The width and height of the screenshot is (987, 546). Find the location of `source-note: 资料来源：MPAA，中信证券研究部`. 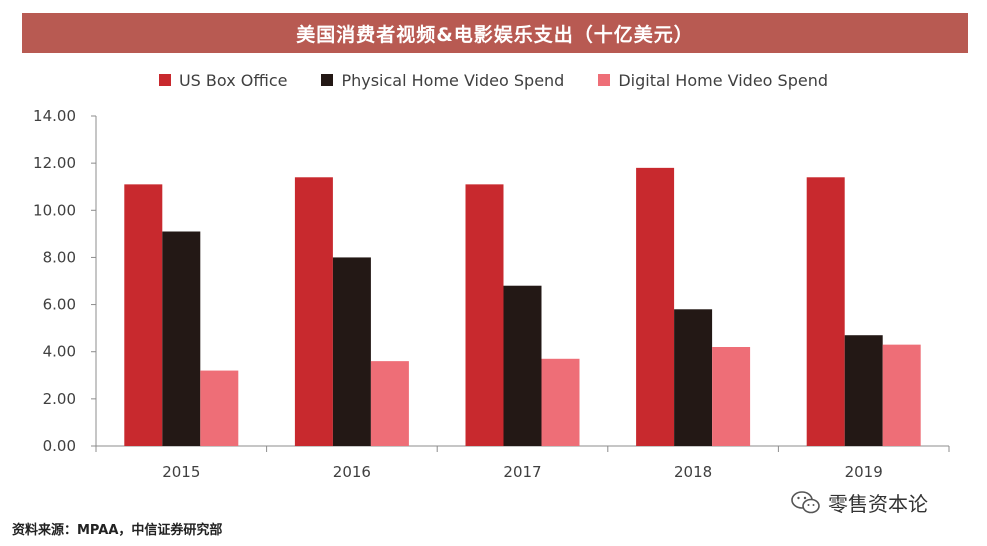

source-note: 资料来源：MPAA，中信证券研究部 is located at coordinates (117, 530).